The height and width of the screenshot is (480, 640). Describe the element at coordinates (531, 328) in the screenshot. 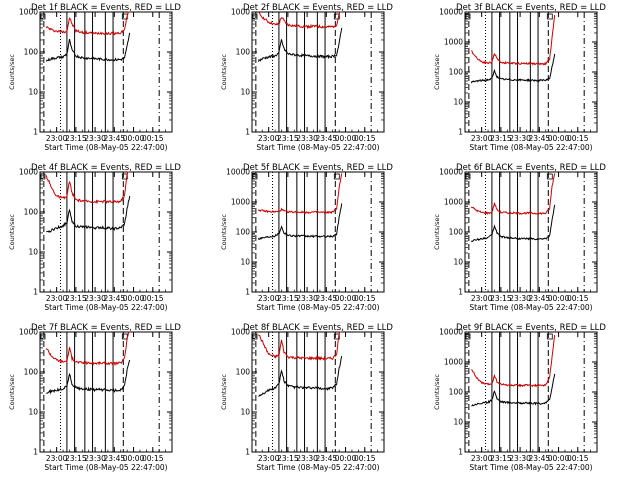

I see `panel-title: Det 9f BLACK = Events, RED = LLD` at that location.